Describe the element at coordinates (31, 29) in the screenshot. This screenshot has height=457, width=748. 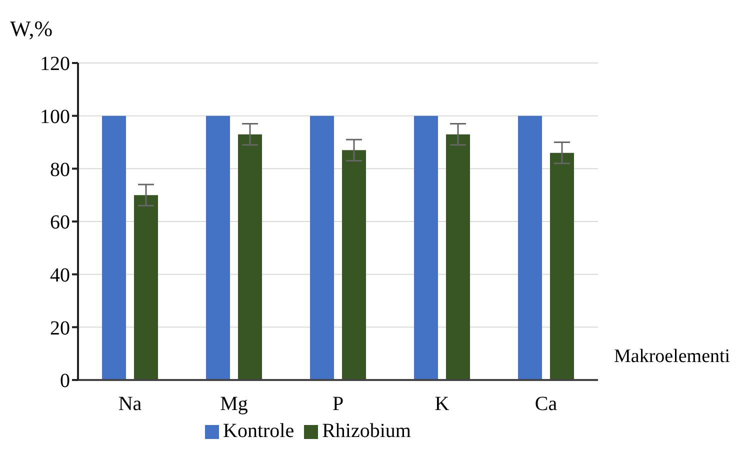
I see `y-axis-title: W,%` at that location.